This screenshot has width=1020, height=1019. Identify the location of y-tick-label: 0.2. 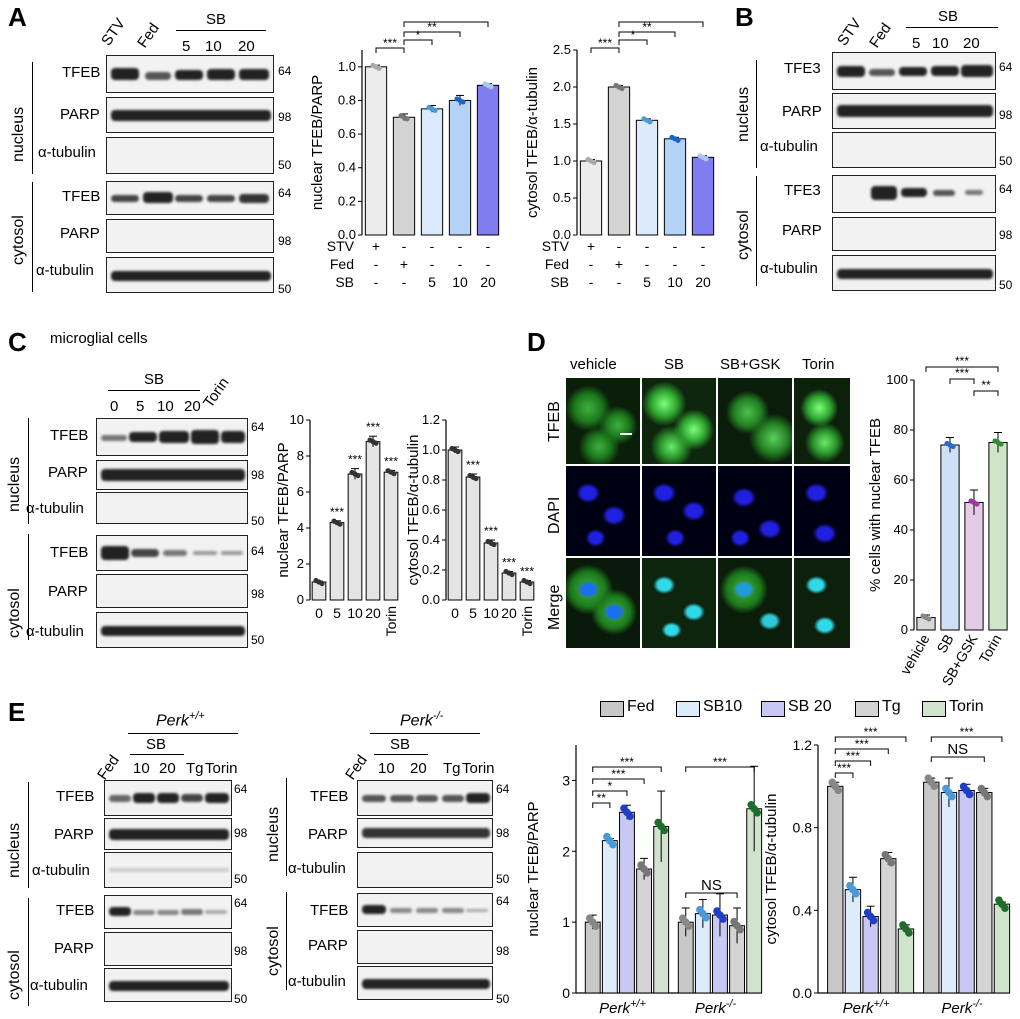
(431, 569).